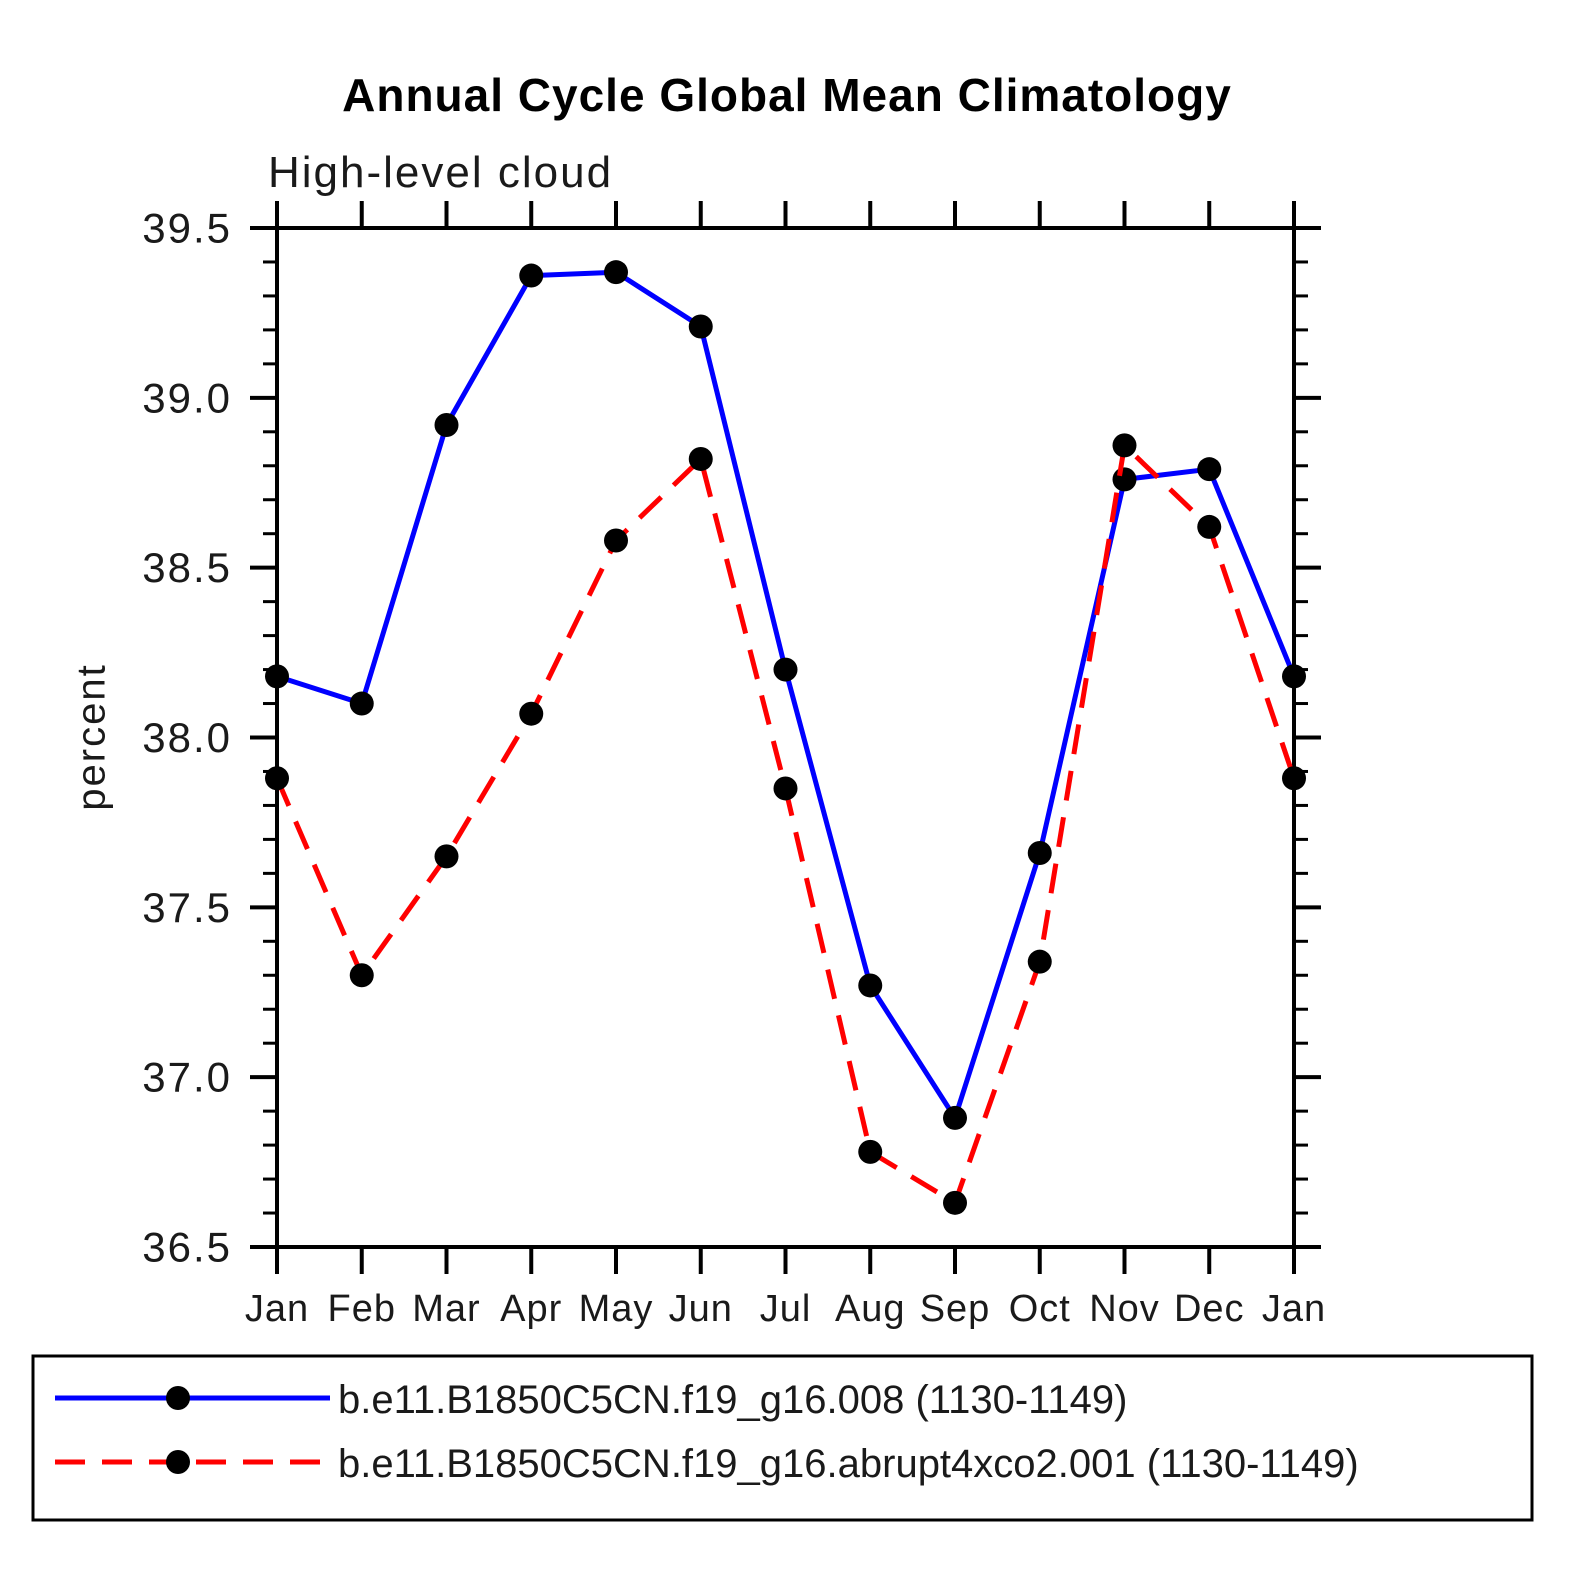 The height and width of the screenshot is (1574, 1574). Describe the element at coordinates (1209, 1309) in the screenshot. I see `x-tick-label: Dec` at that location.